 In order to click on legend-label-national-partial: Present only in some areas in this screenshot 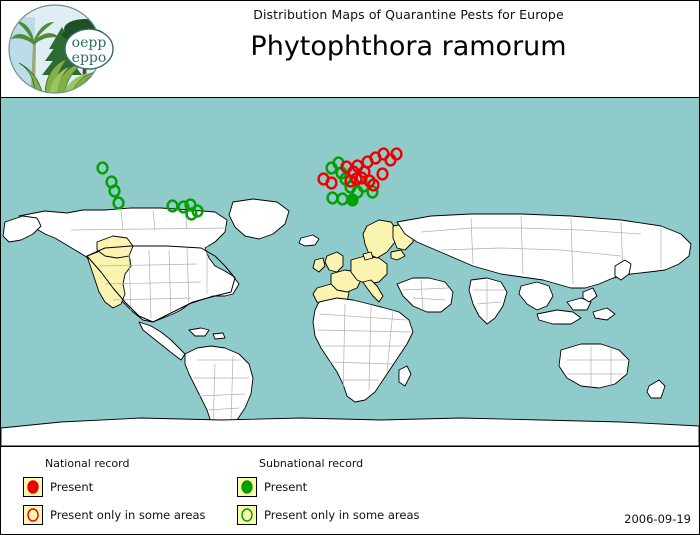, I will do `click(128, 515)`.